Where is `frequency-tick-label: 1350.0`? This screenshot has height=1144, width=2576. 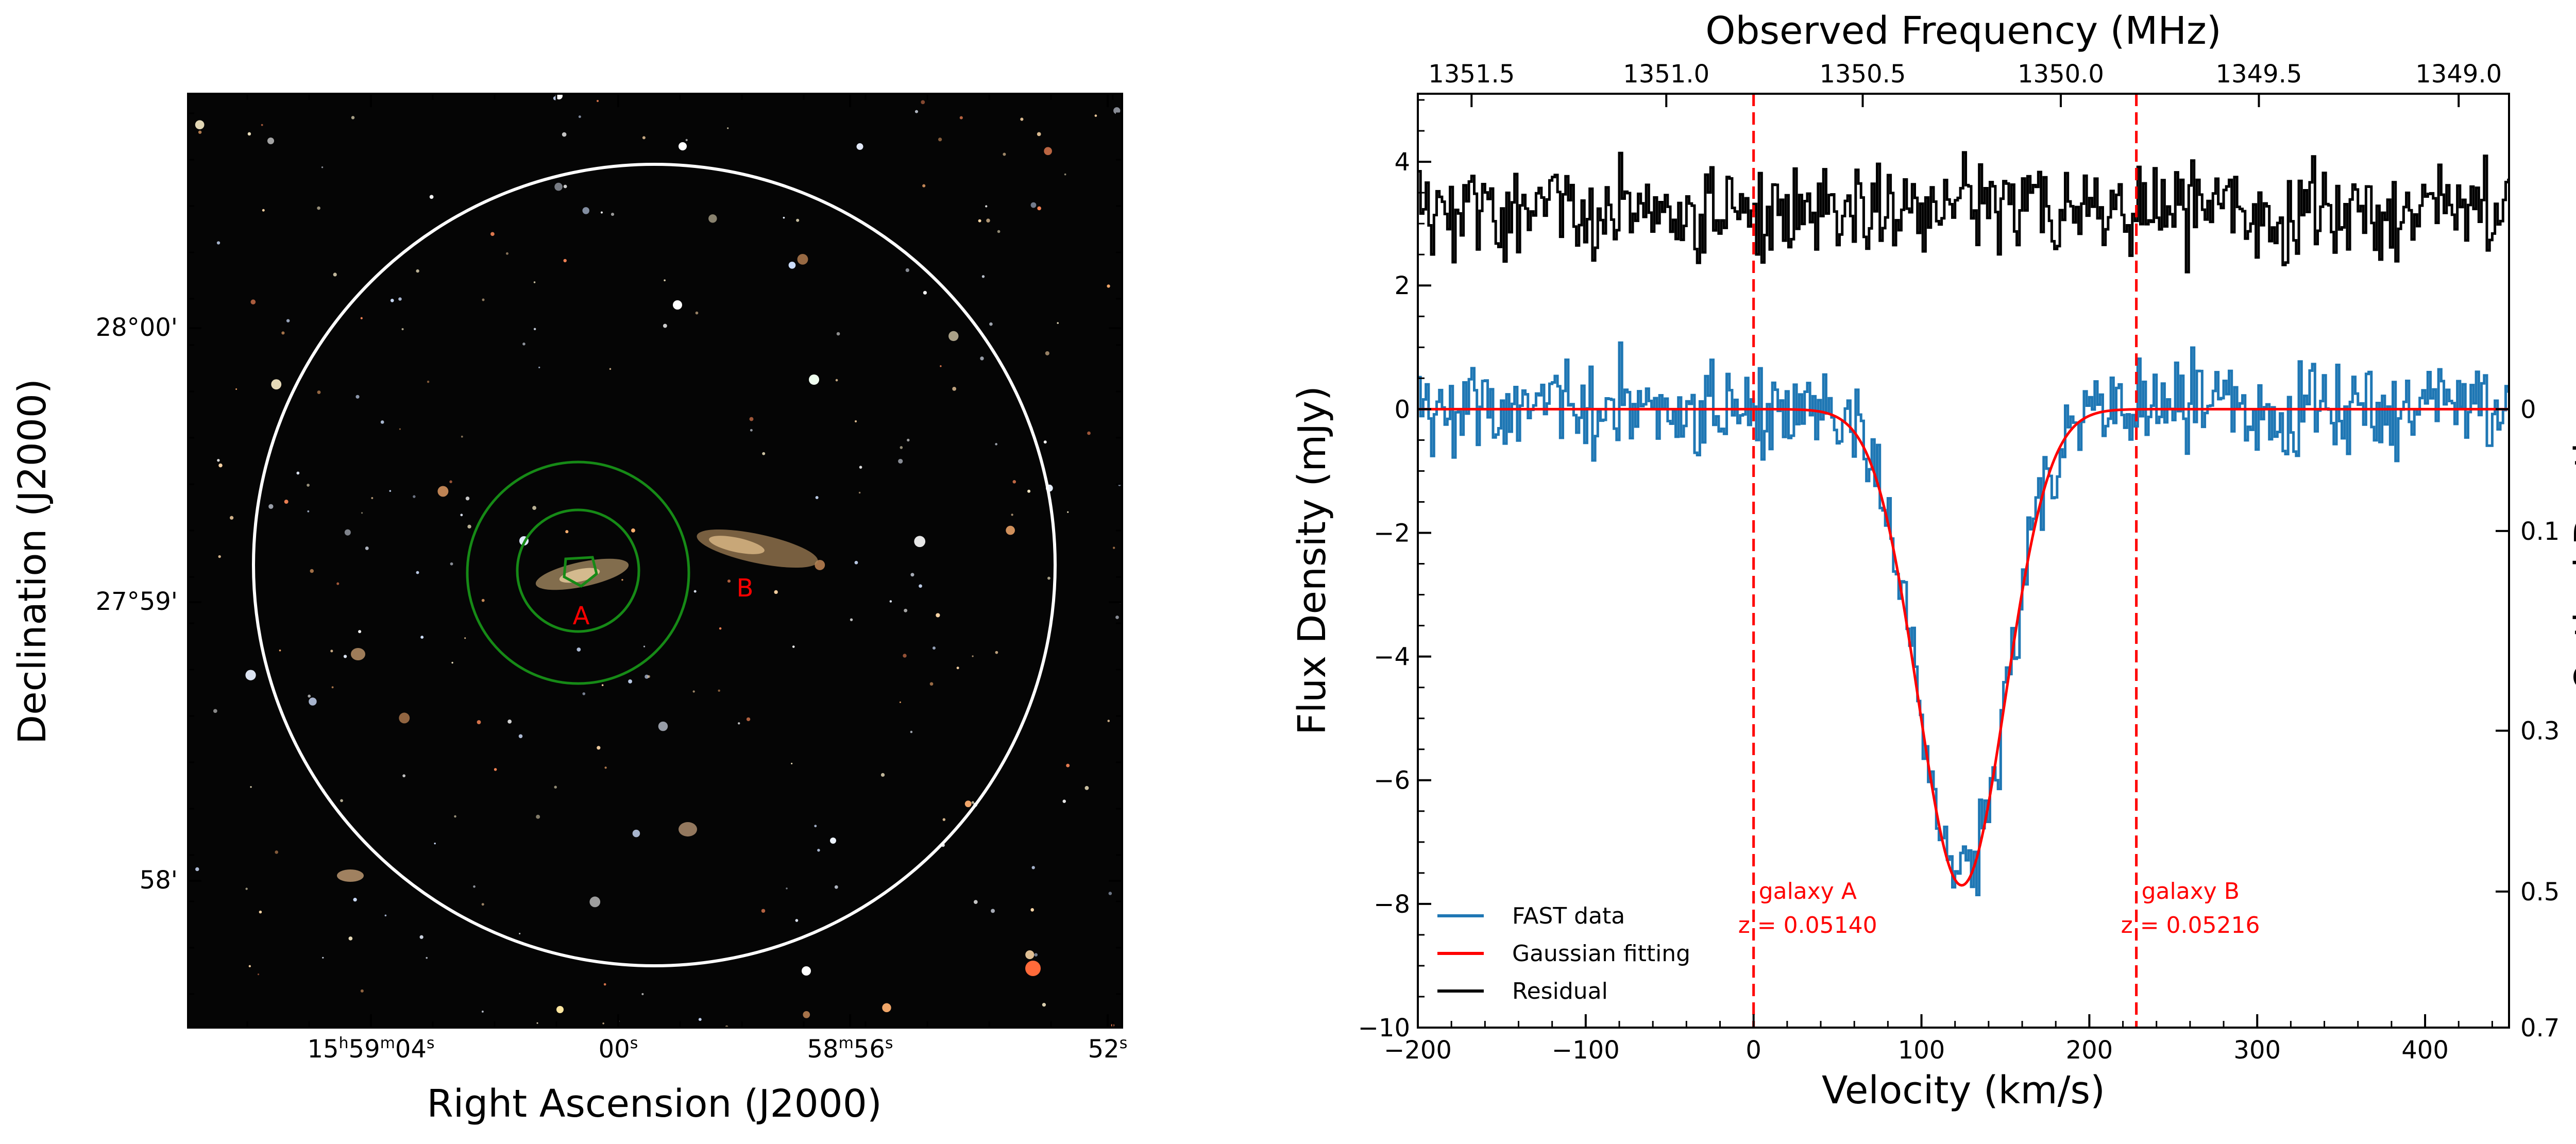 frequency-tick-label: 1350.0 is located at coordinates (2061, 74).